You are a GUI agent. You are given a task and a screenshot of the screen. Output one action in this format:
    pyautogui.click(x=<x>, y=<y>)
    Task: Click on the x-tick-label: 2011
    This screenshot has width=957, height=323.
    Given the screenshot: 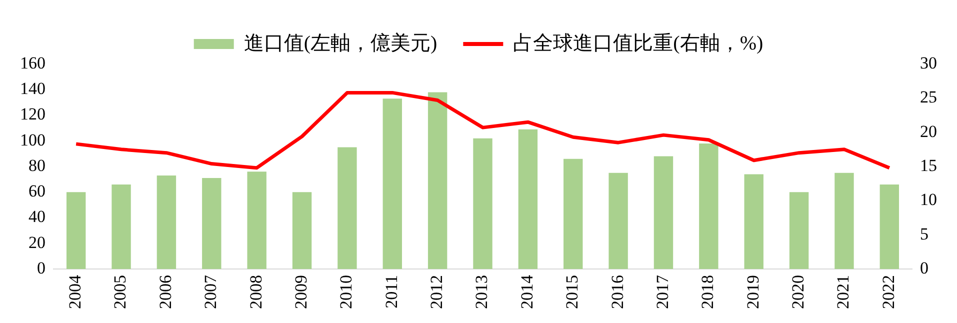 What is the action you would take?
    pyautogui.click(x=391, y=291)
    